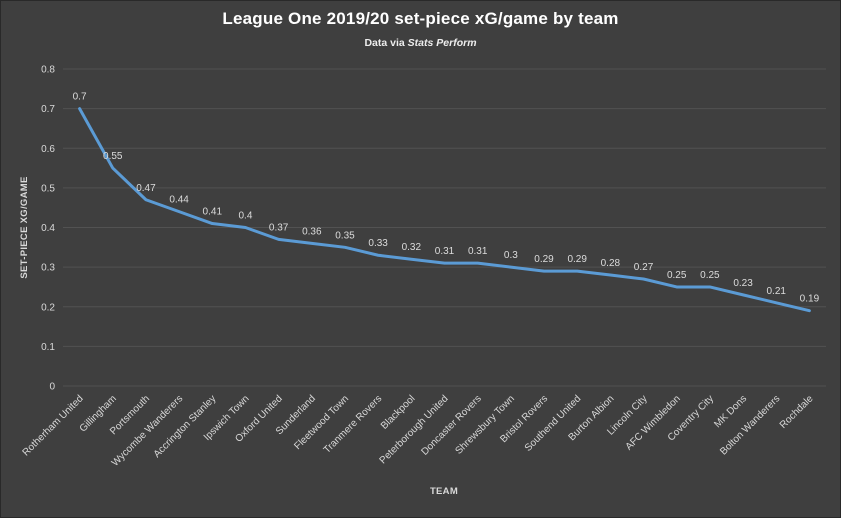 The image size is (841, 518). What do you see at coordinates (279, 227) in the screenshot?
I see `data-label: 0.37` at bounding box center [279, 227].